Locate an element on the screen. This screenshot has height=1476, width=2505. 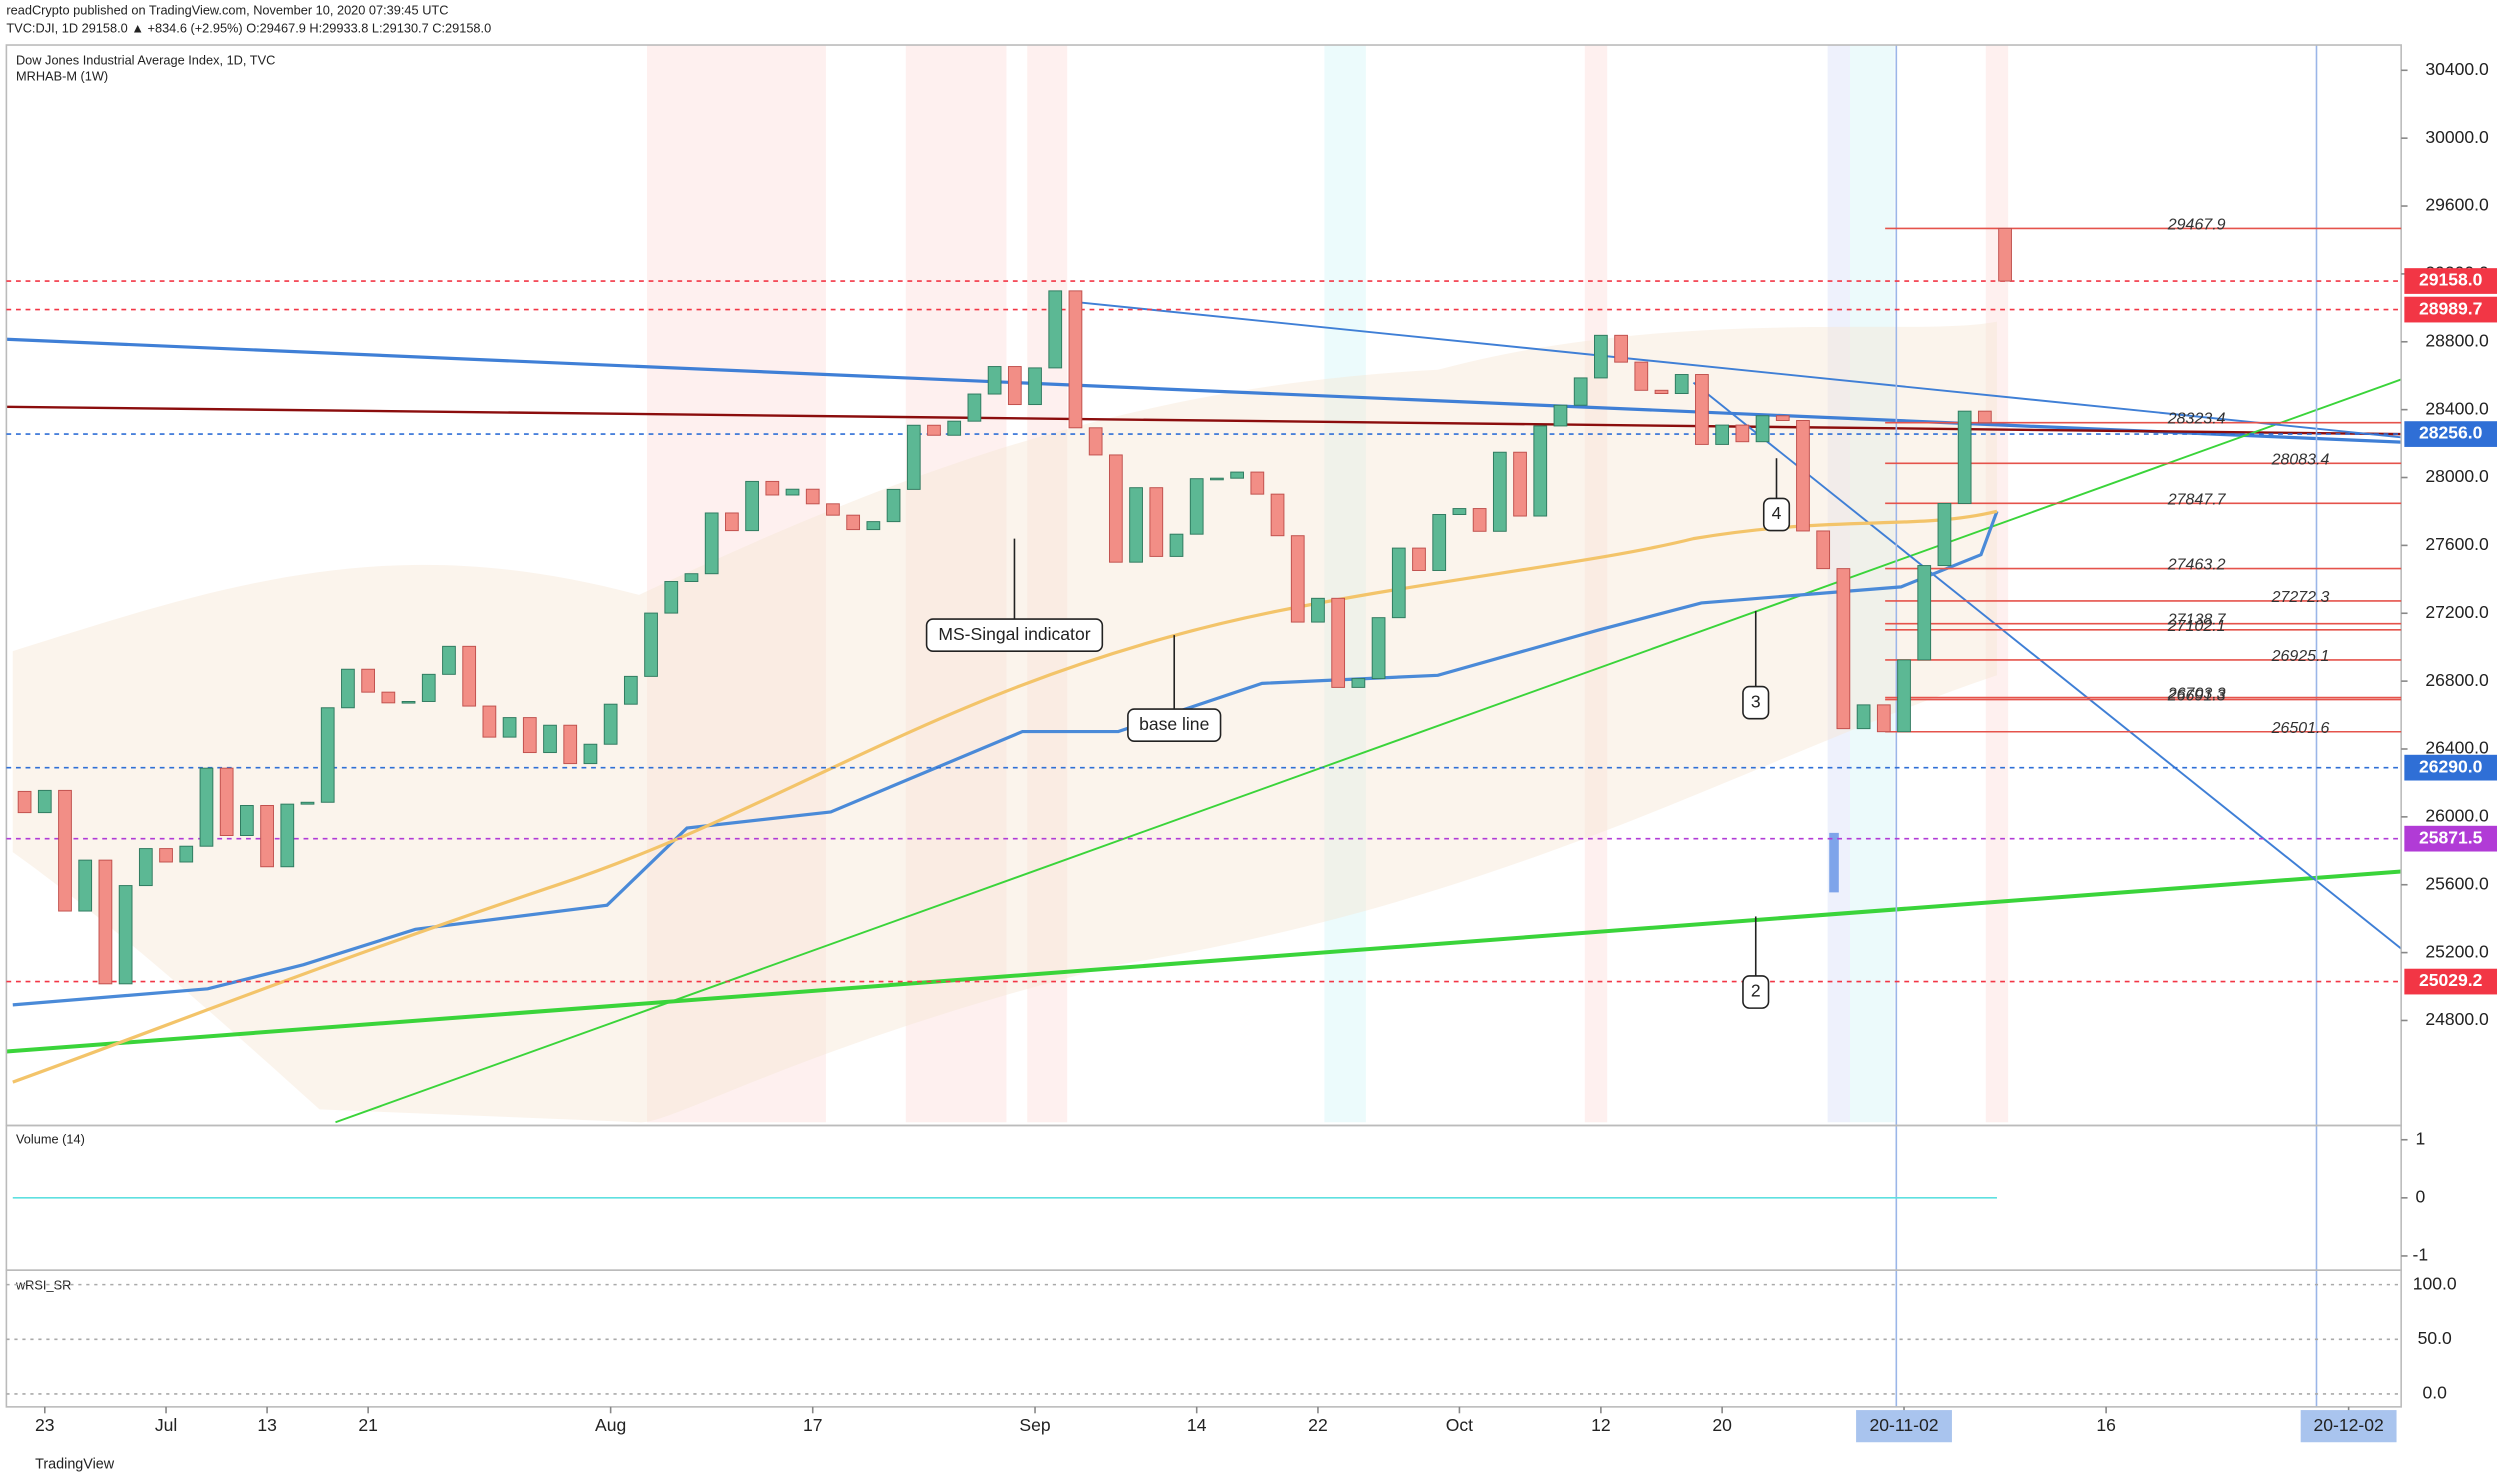
x-tick-label: 20-12-02 is located at coordinates (2348, 1425).